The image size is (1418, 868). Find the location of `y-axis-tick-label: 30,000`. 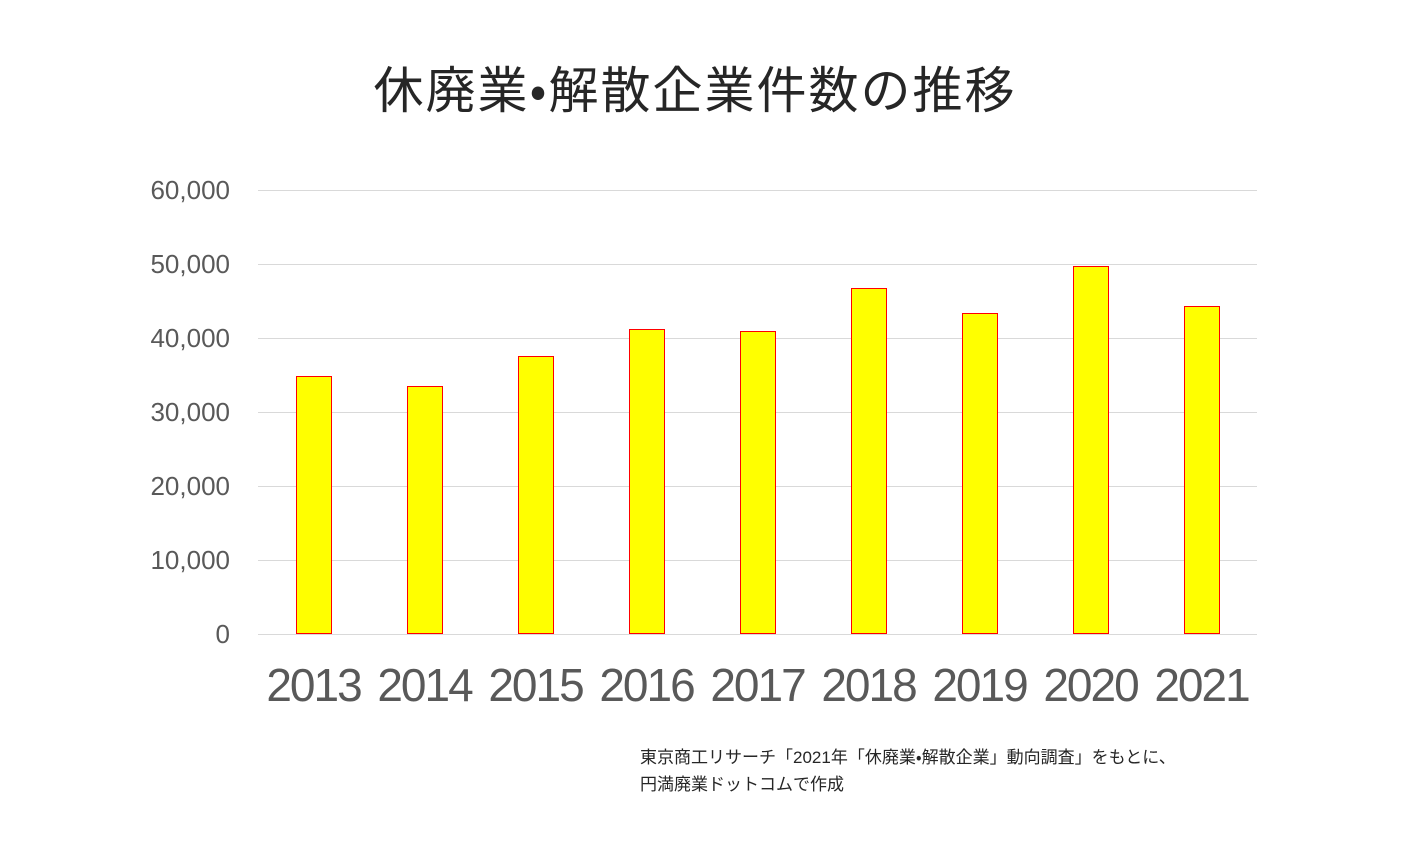

y-axis-tick-label: 30,000 is located at coordinates (190, 412).